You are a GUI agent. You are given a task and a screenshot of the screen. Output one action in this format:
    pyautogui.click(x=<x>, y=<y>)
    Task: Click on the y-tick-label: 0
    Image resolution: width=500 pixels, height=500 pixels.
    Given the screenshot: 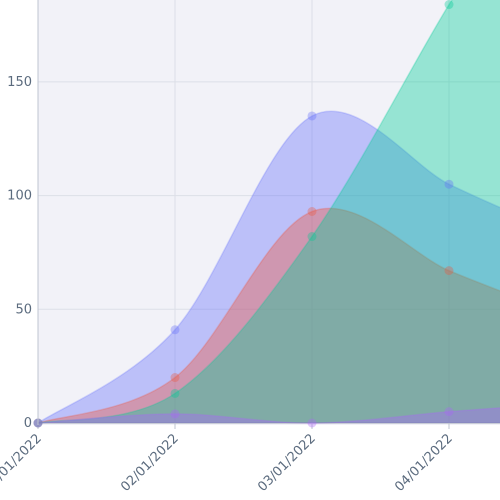 What is the action you would take?
    pyautogui.click(x=28, y=423)
    